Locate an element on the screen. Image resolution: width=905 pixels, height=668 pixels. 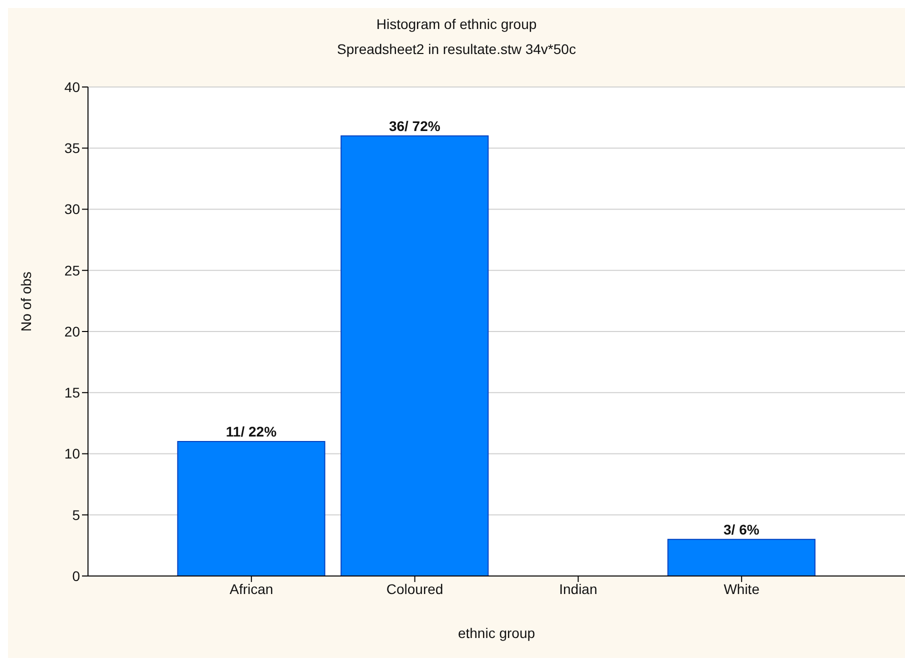
y-axis-title: No of obs is located at coordinates (26, 302).